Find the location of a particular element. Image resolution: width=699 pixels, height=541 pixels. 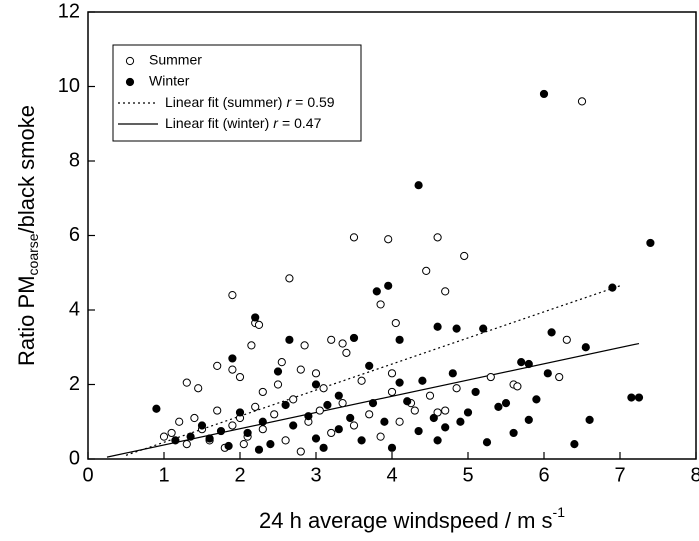

legend-fit-name: Linear fit (summer) is located at coordinates (223, 102).